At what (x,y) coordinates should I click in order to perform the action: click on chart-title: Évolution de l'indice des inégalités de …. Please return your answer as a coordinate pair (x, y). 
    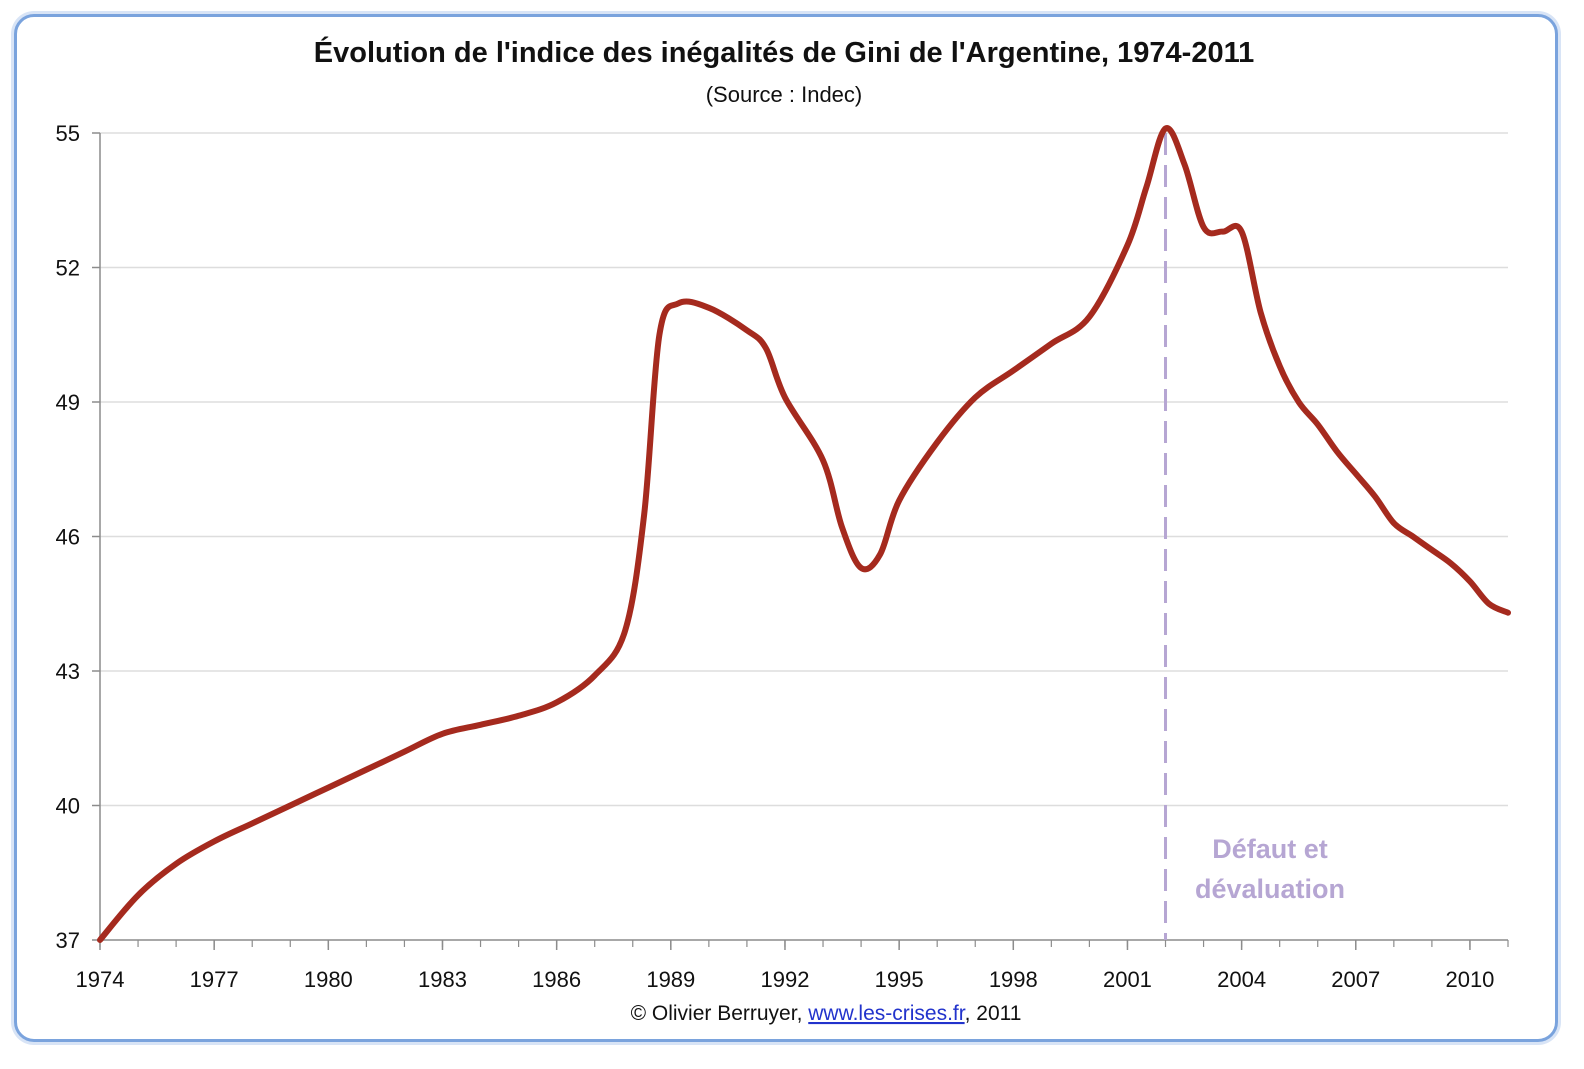
    Looking at the image, I should click on (784, 52).